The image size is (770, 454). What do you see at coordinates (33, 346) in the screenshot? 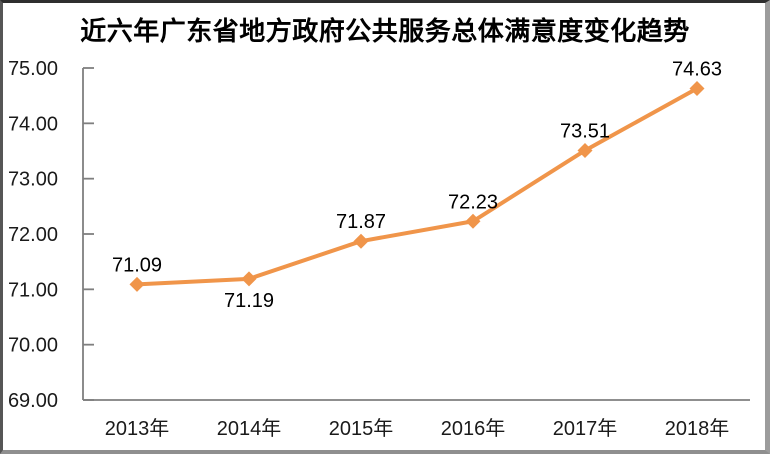
I see `y-axis-tick-label: 70.00` at bounding box center [33, 346].